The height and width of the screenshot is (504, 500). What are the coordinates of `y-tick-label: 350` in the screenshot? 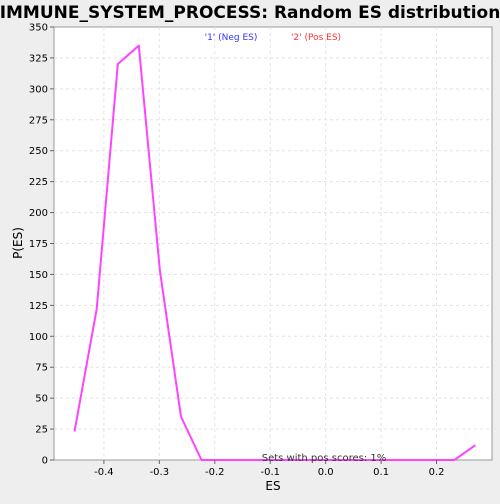 It's located at (38, 28).